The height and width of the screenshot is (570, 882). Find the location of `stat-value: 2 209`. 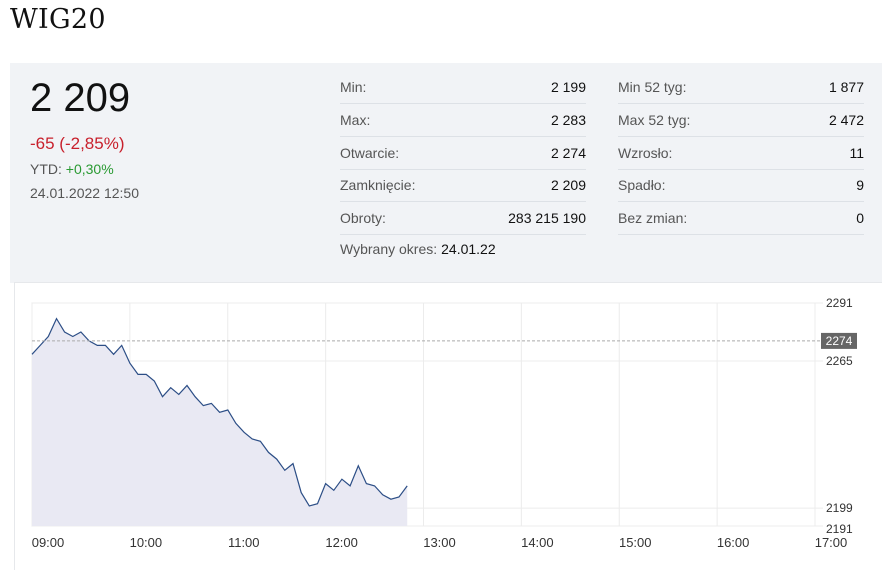

stat-value: 2 209 is located at coordinates (568, 185).